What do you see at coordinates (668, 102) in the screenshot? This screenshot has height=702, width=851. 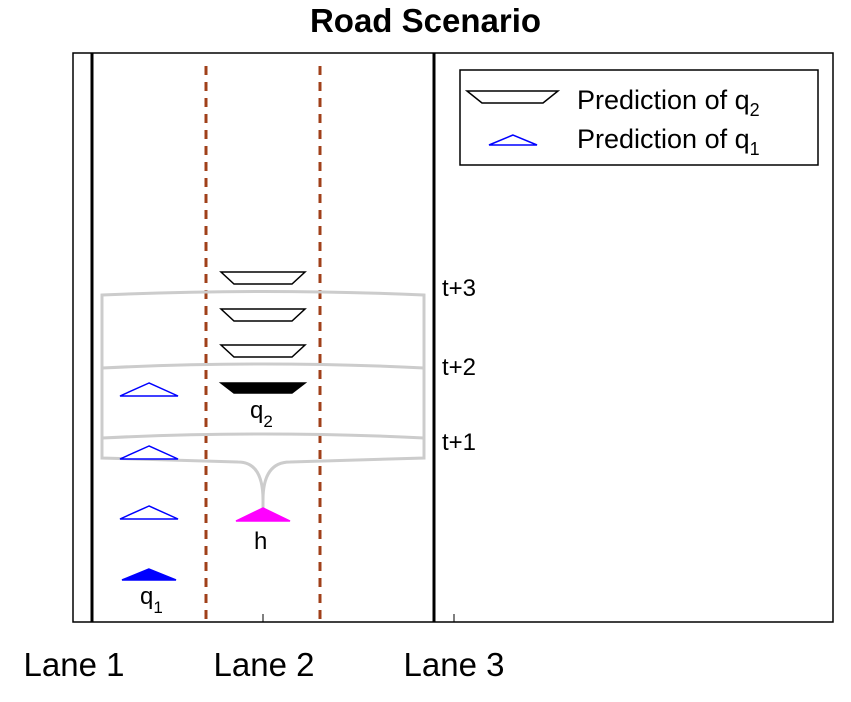 I see `legend-q2-label: Prediction of q2` at bounding box center [668, 102].